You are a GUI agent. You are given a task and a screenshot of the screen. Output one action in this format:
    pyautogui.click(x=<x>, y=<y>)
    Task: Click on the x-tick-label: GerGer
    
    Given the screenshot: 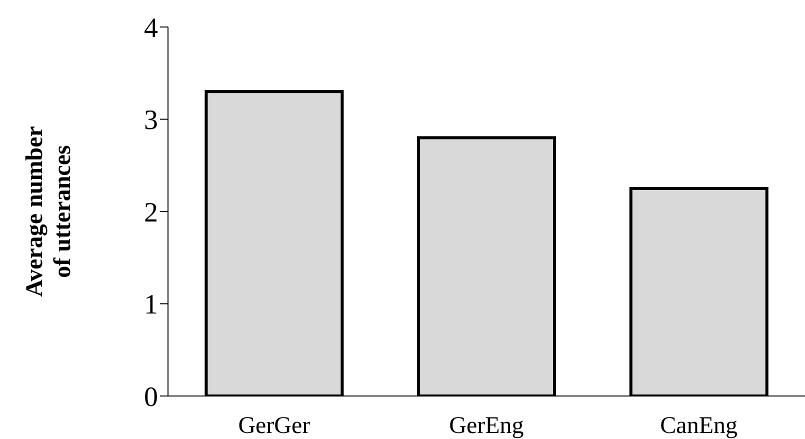 What is the action you would take?
    pyautogui.click(x=274, y=426)
    